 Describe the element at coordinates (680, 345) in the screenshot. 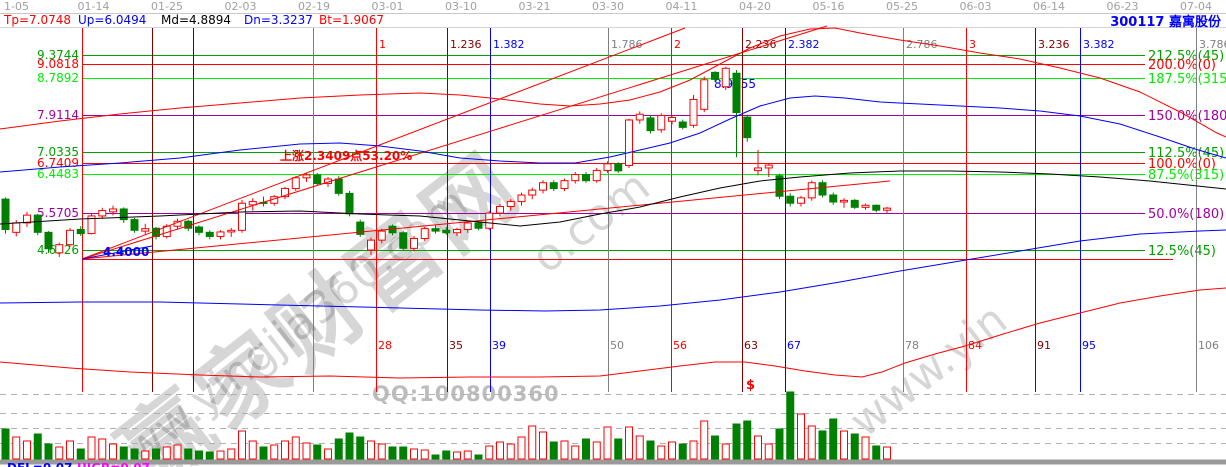

I see `gann-daycount-label: 56` at that location.